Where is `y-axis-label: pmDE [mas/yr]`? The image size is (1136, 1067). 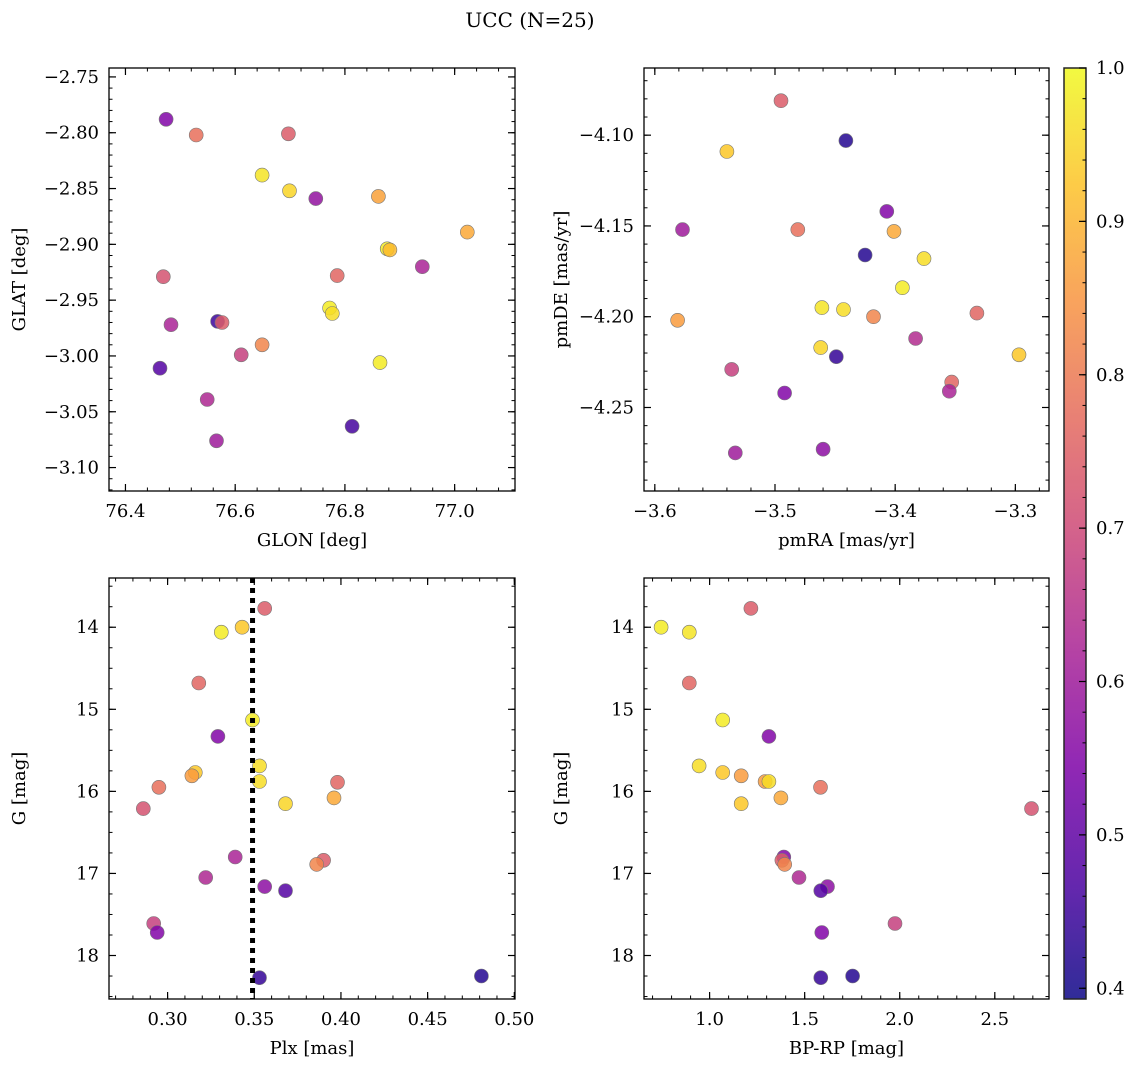
y-axis-label: pmDE [mas/yr] is located at coordinates (561, 280).